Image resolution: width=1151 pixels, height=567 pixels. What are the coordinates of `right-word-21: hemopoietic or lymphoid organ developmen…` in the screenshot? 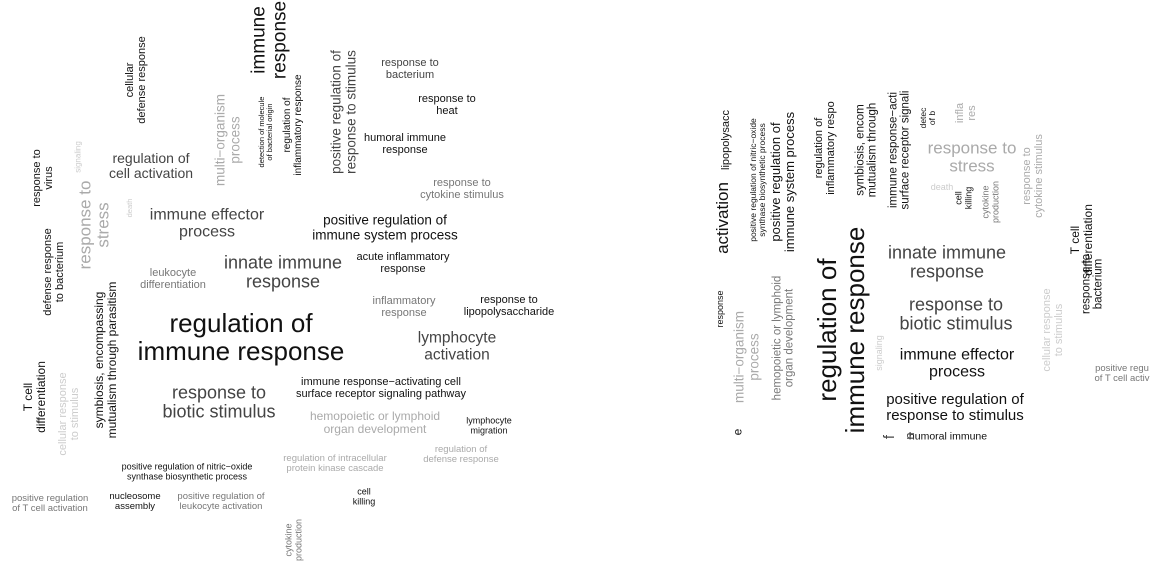 It's located at (783, 338).